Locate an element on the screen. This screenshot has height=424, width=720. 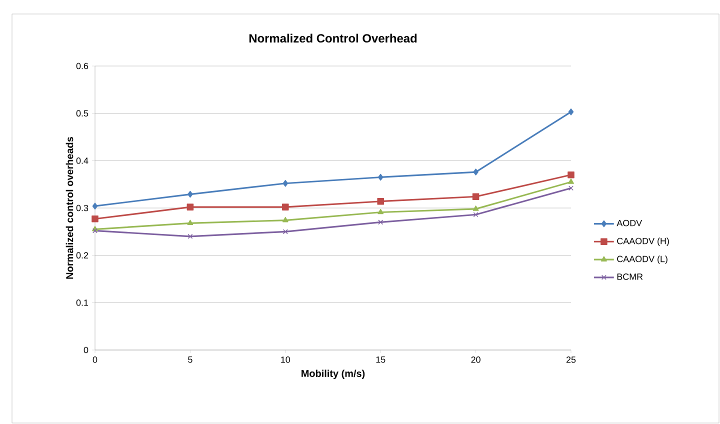
x-tick-label: 0 is located at coordinates (95, 359).